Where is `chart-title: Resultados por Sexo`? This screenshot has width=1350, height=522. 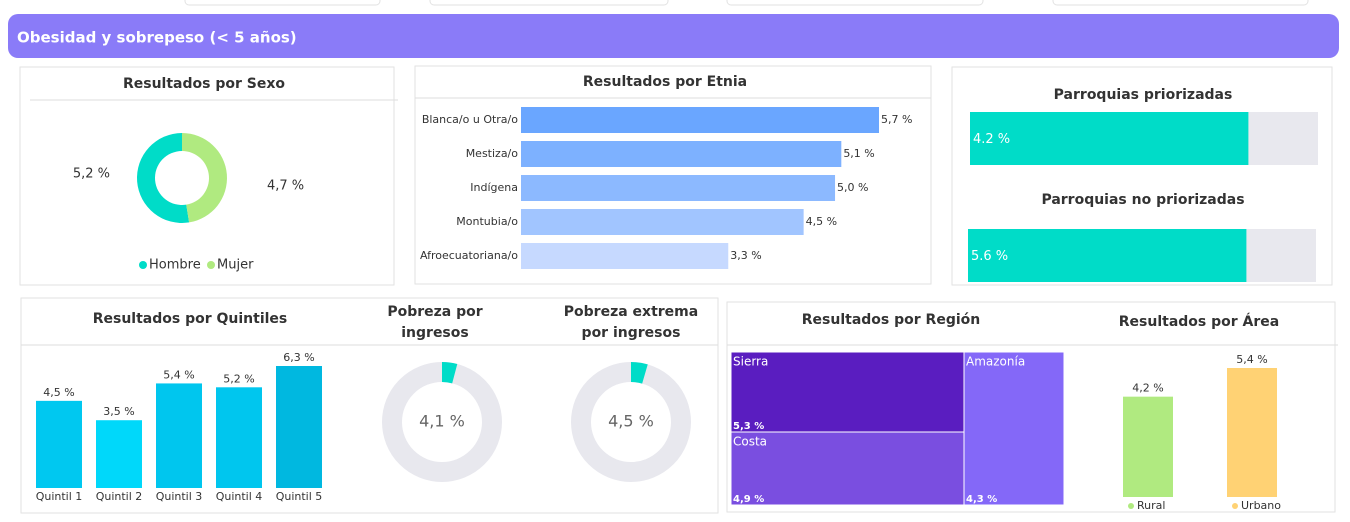 chart-title: Resultados por Sexo is located at coordinates (204, 84).